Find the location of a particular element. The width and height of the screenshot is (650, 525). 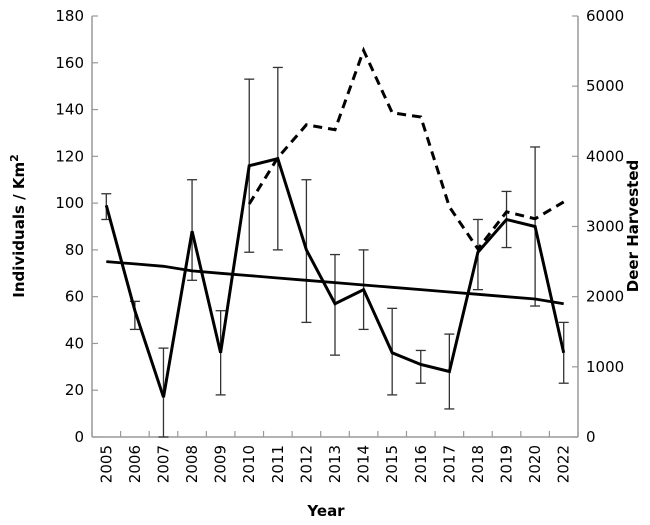

x-tick-label: 2010 is located at coordinates (249, 464).